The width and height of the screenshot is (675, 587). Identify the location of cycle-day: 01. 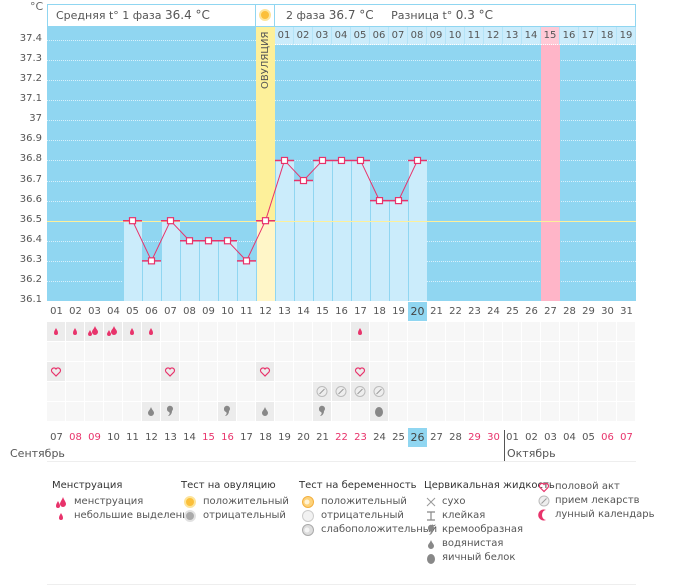
(56, 311).